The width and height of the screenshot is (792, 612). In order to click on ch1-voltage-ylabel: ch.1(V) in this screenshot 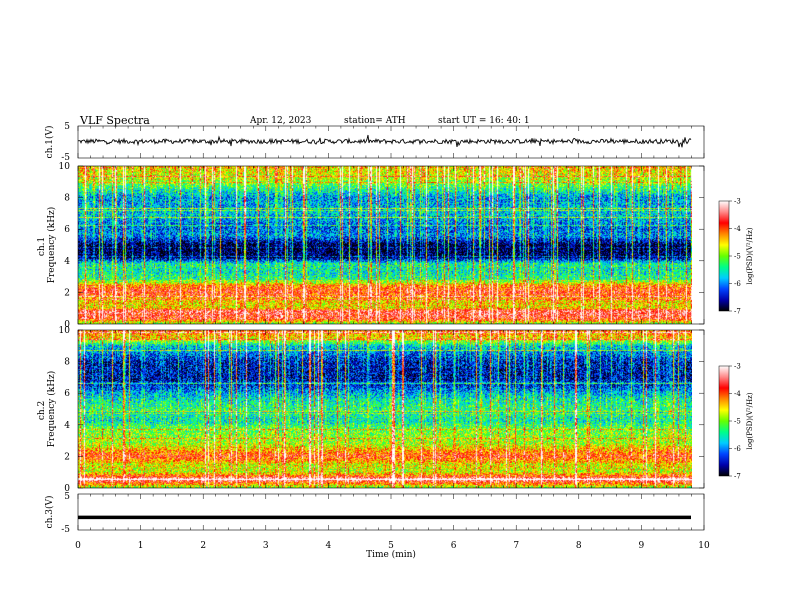, I will do `click(49, 142)`.